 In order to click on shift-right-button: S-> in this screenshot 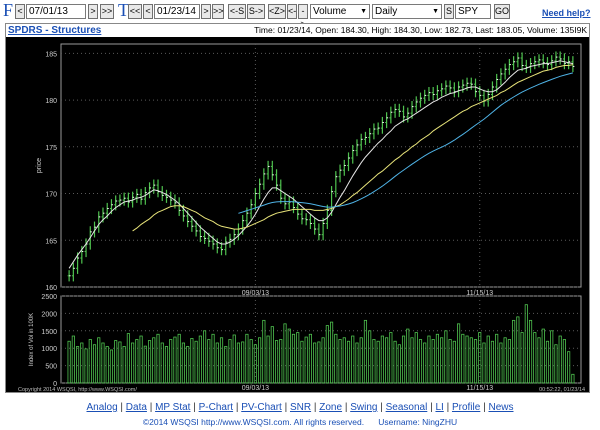, I will do `click(256, 11)`.